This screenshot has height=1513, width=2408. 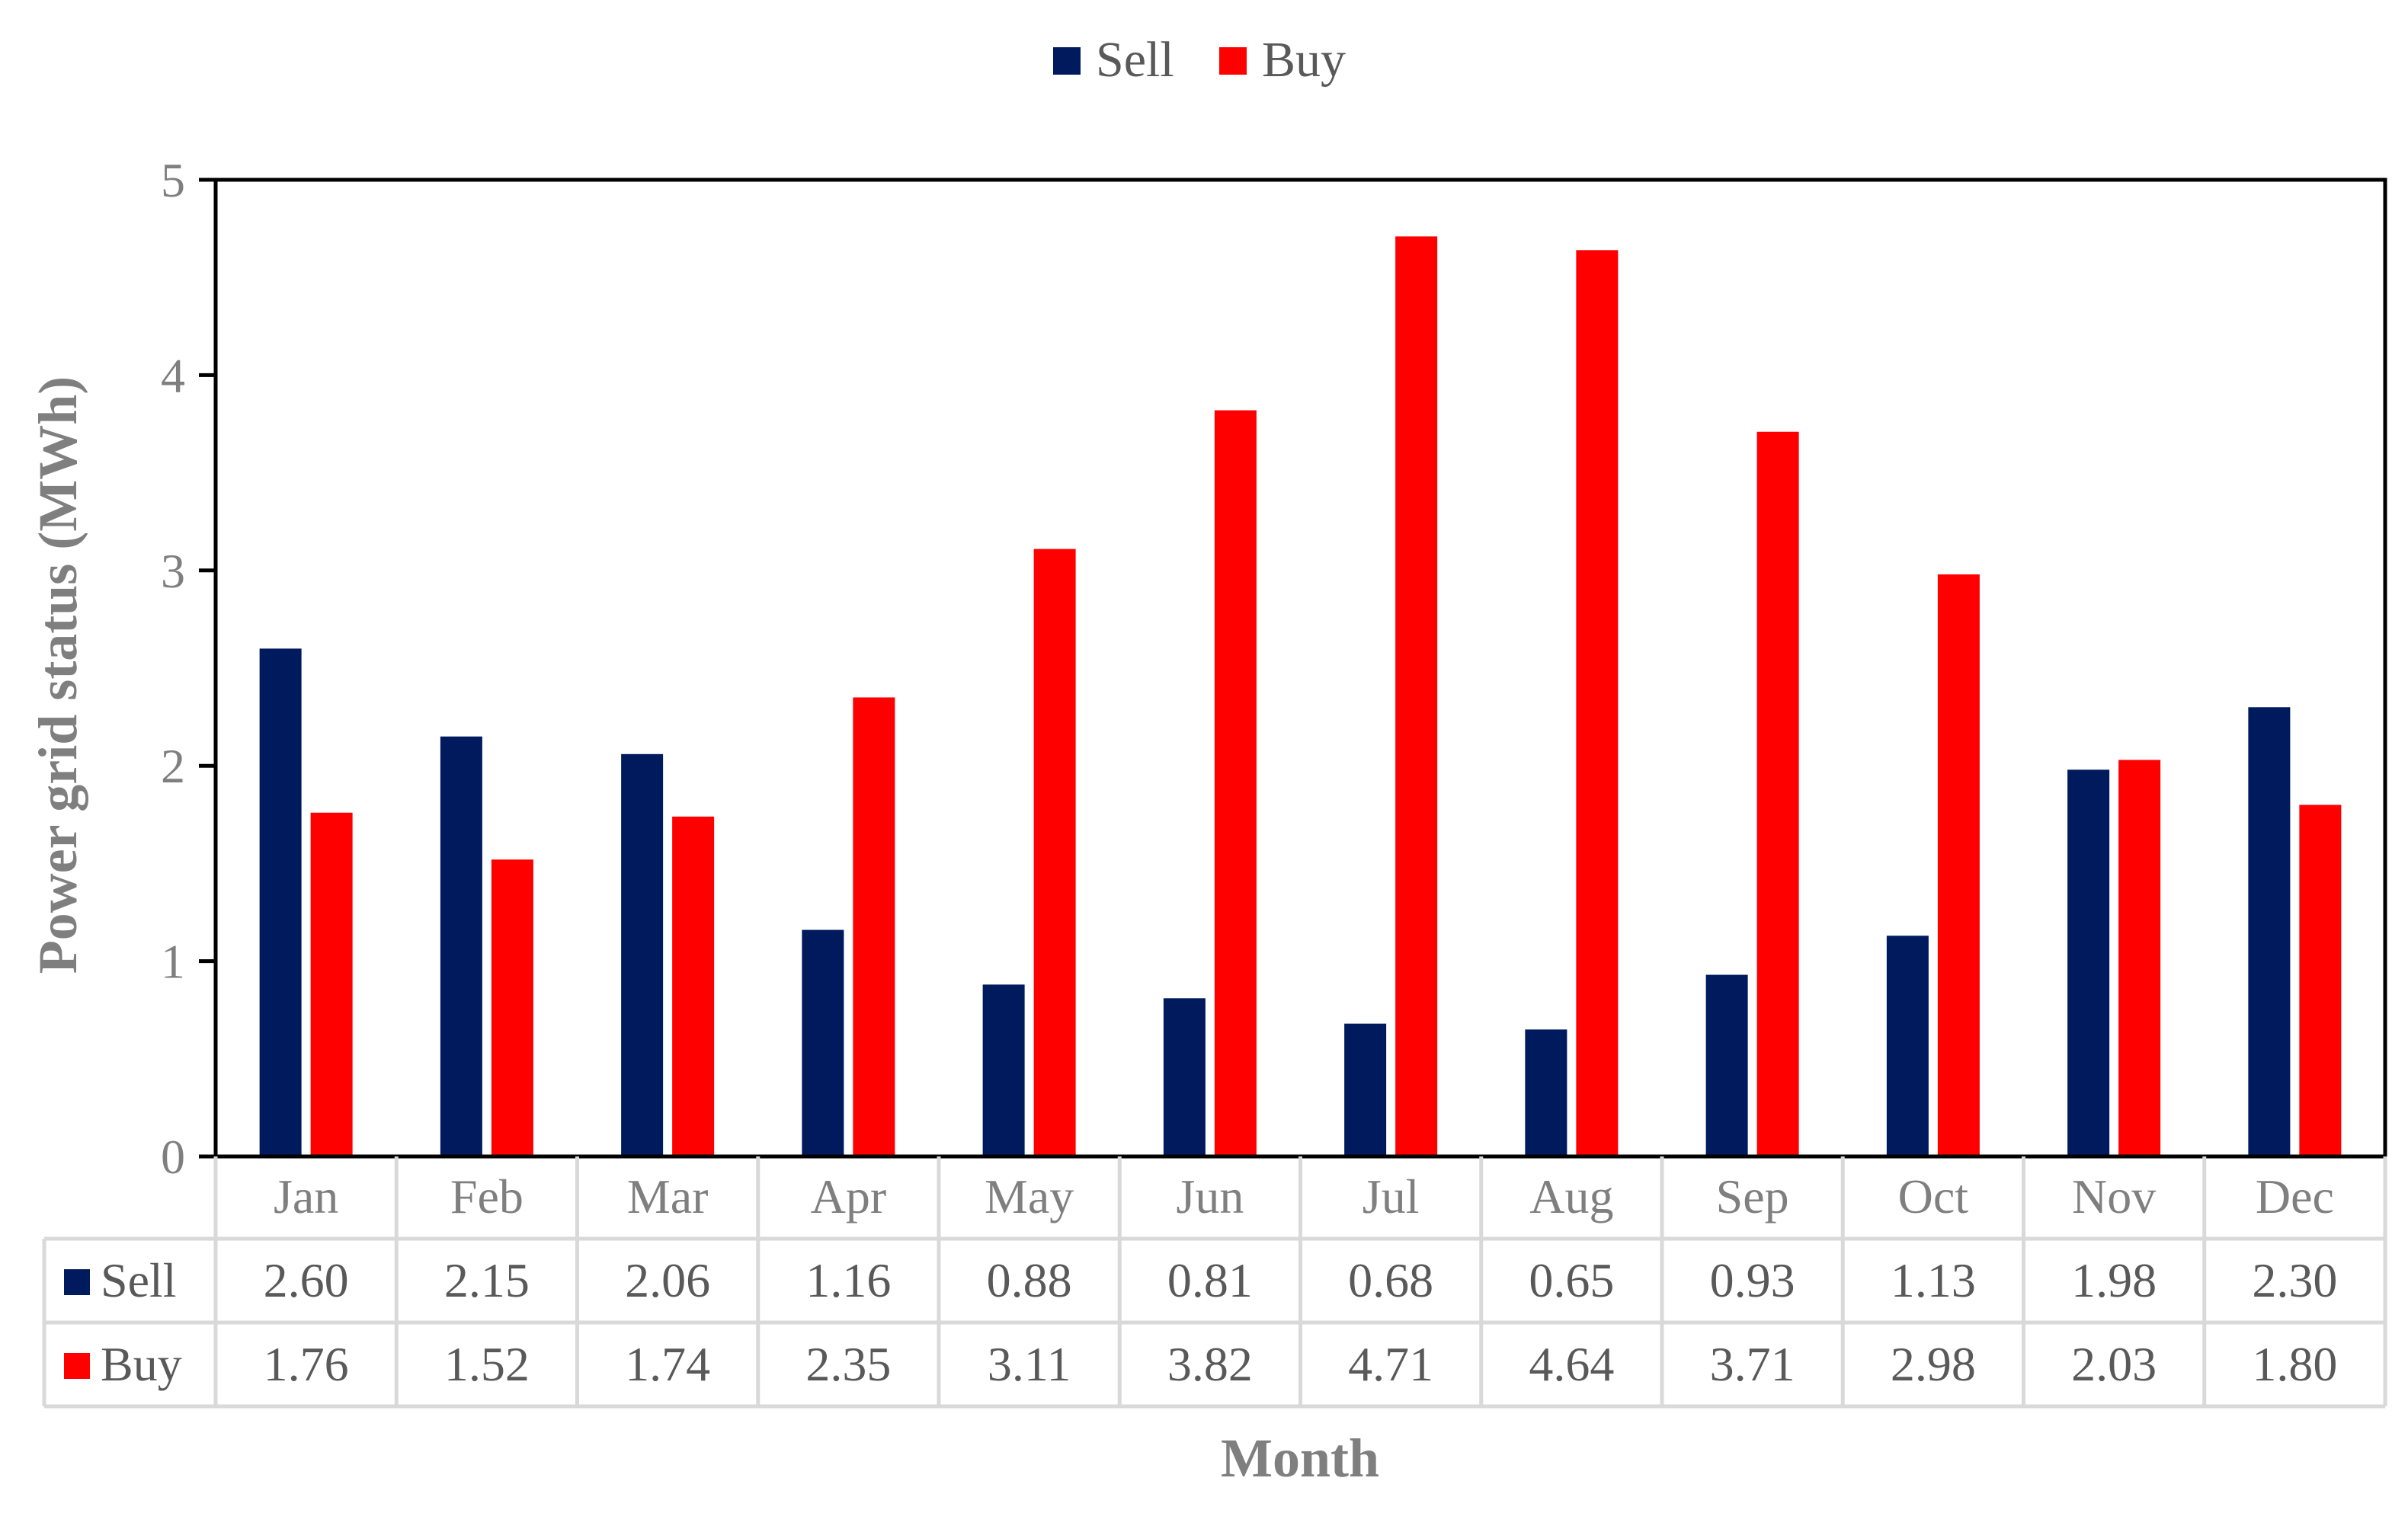 What do you see at coordinates (306, 1280) in the screenshot?
I see `table-cell-value: 2.60` at bounding box center [306, 1280].